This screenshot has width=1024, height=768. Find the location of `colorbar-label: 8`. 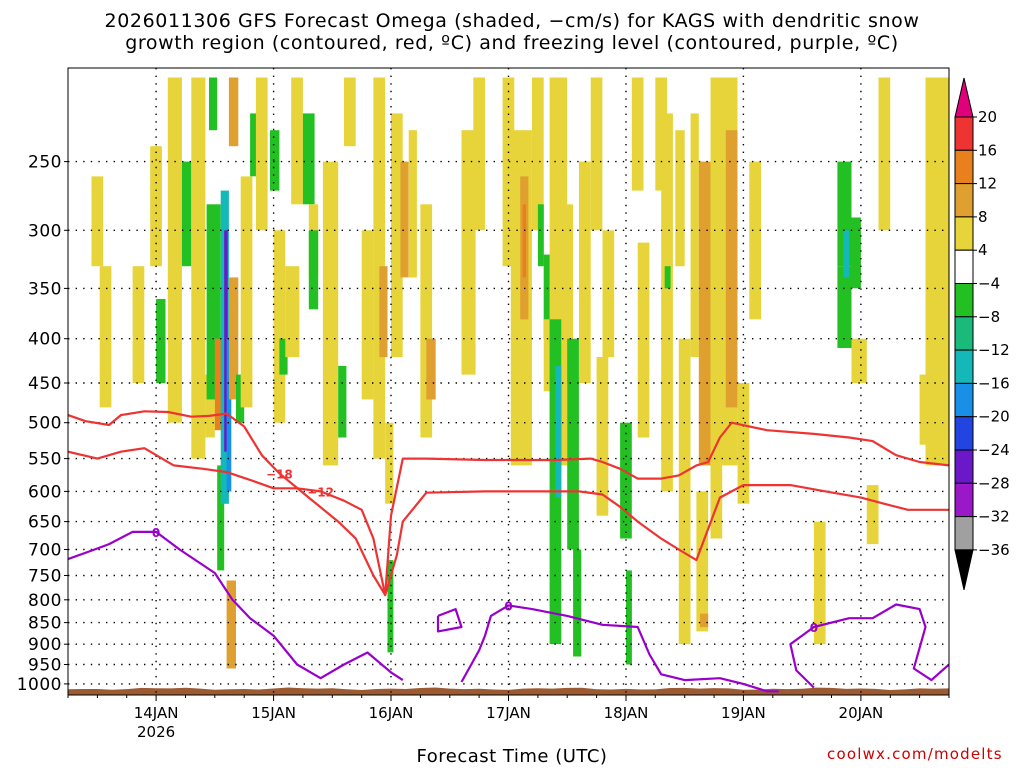

colorbar-label: 8 is located at coordinates (983, 217).